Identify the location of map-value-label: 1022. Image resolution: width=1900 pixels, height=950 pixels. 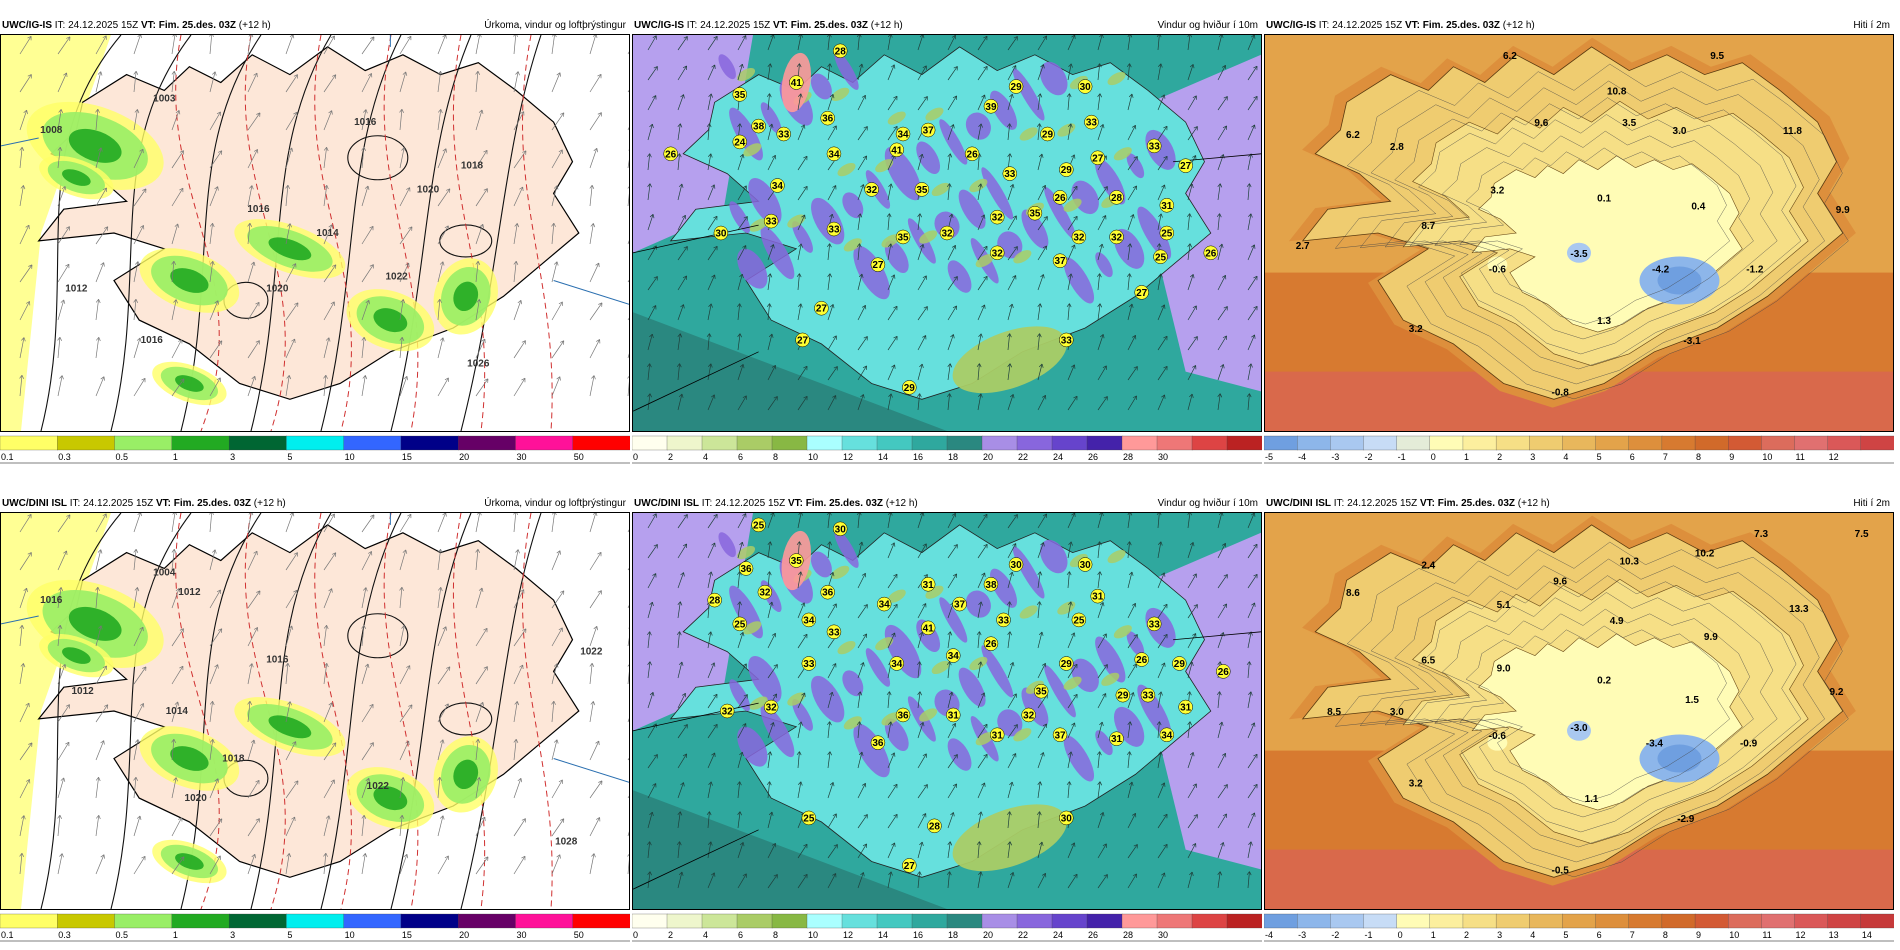
(591, 652).